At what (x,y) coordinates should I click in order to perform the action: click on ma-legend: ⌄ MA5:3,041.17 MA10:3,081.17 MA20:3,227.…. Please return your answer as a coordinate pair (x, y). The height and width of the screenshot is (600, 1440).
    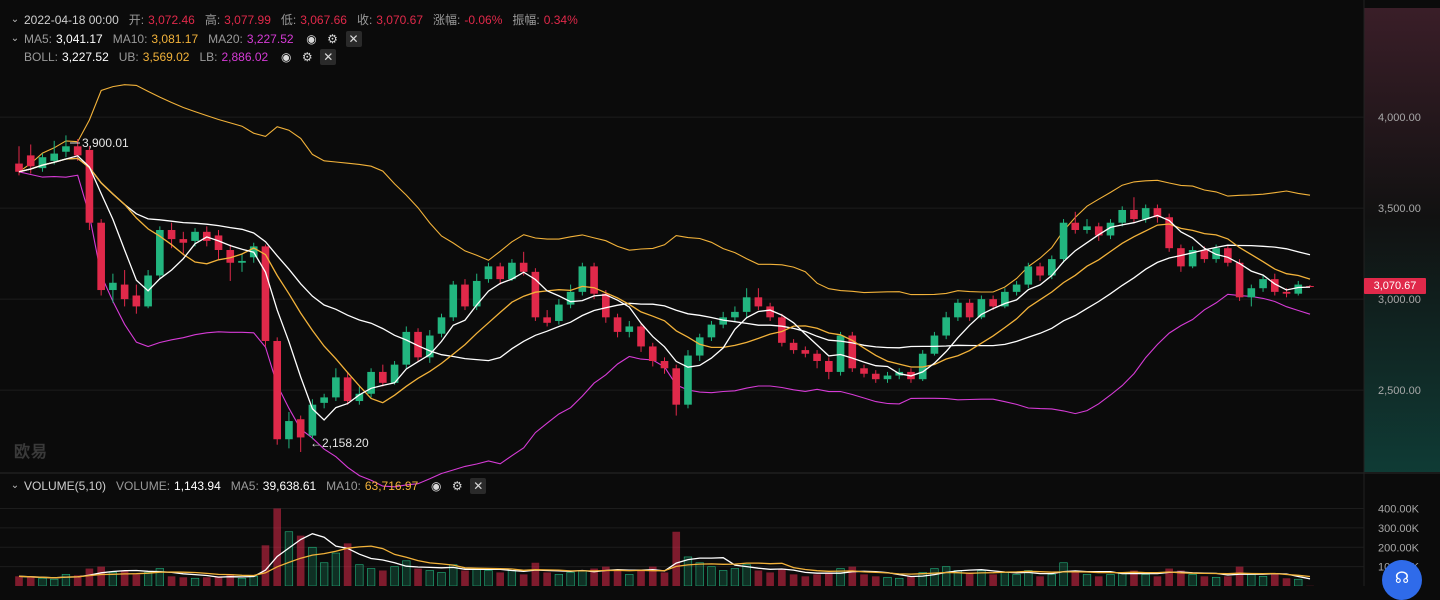
    Looking at the image, I should click on (187, 39).